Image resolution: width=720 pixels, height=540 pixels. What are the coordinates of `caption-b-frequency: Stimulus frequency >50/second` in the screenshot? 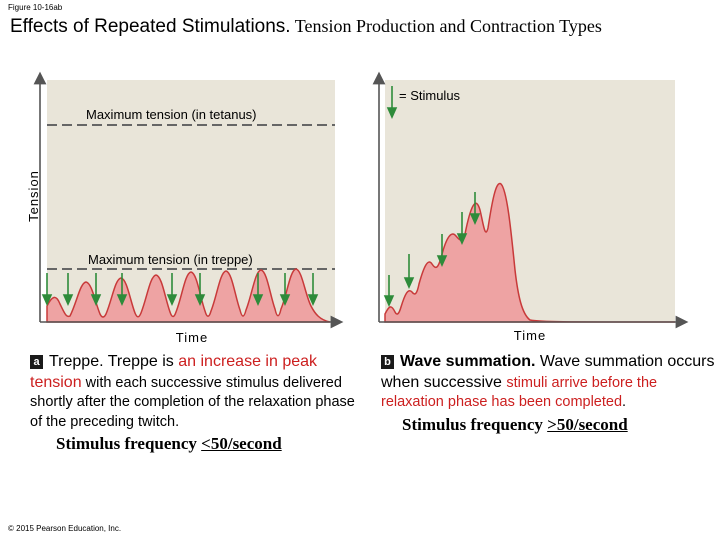 It's located at (548, 425).